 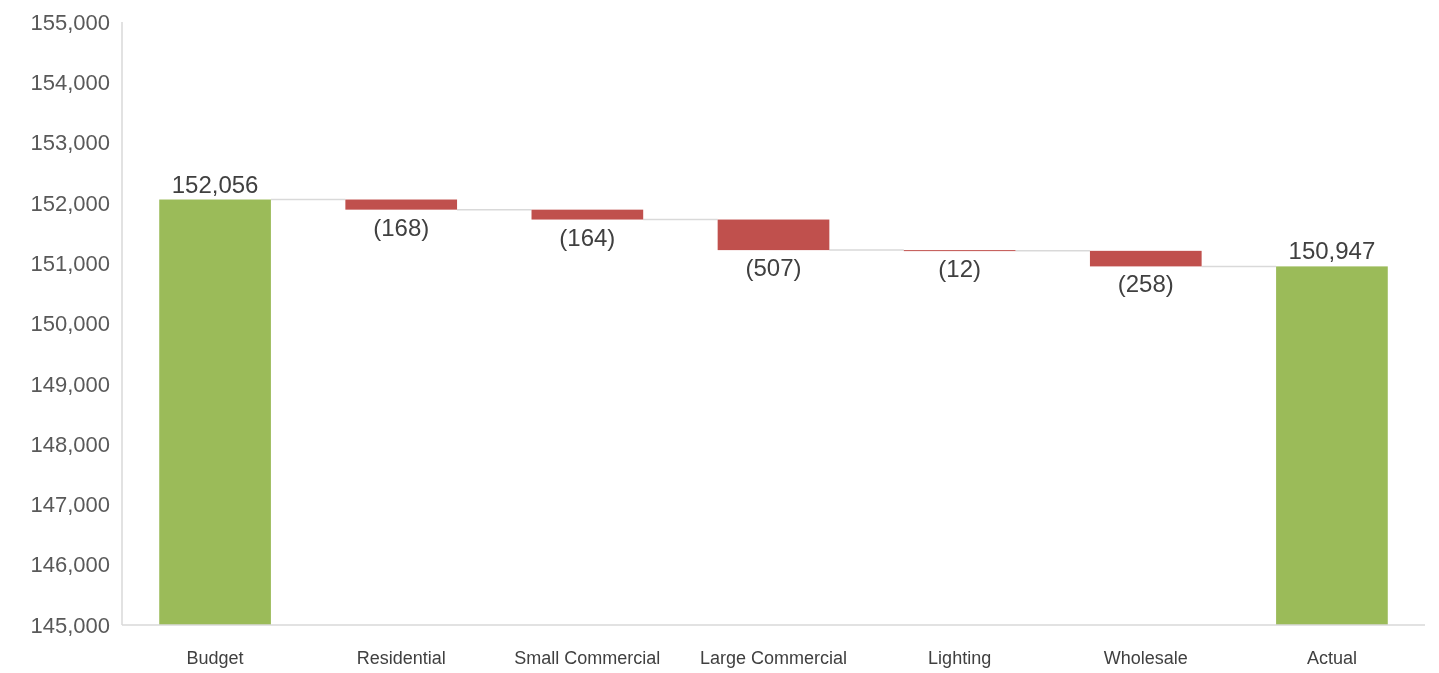 I want to click on data-label: (12), so click(x=959, y=268).